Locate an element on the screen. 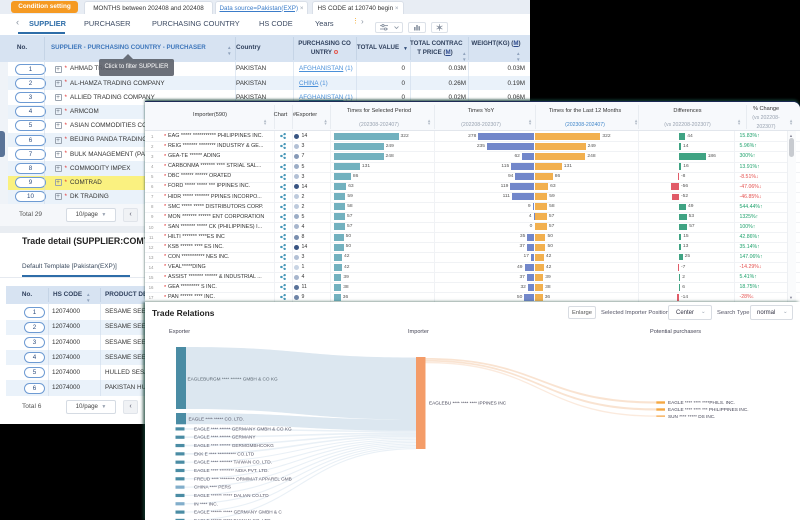 The width and height of the screenshot is (800, 520). svg-text: EAGLE **** ****** GERMANY is located at coordinates (225, 437).